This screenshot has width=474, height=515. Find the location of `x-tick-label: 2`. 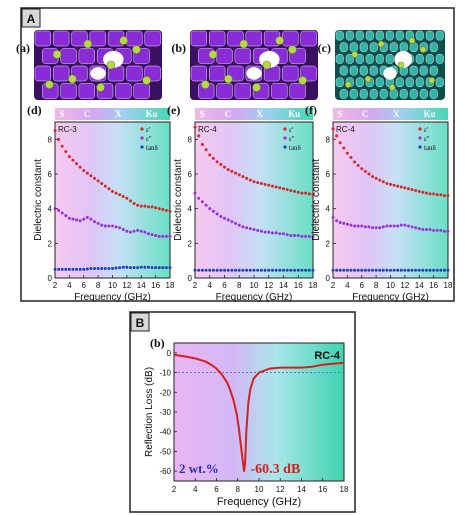

x-tick-label: 2 is located at coordinates (195, 285).